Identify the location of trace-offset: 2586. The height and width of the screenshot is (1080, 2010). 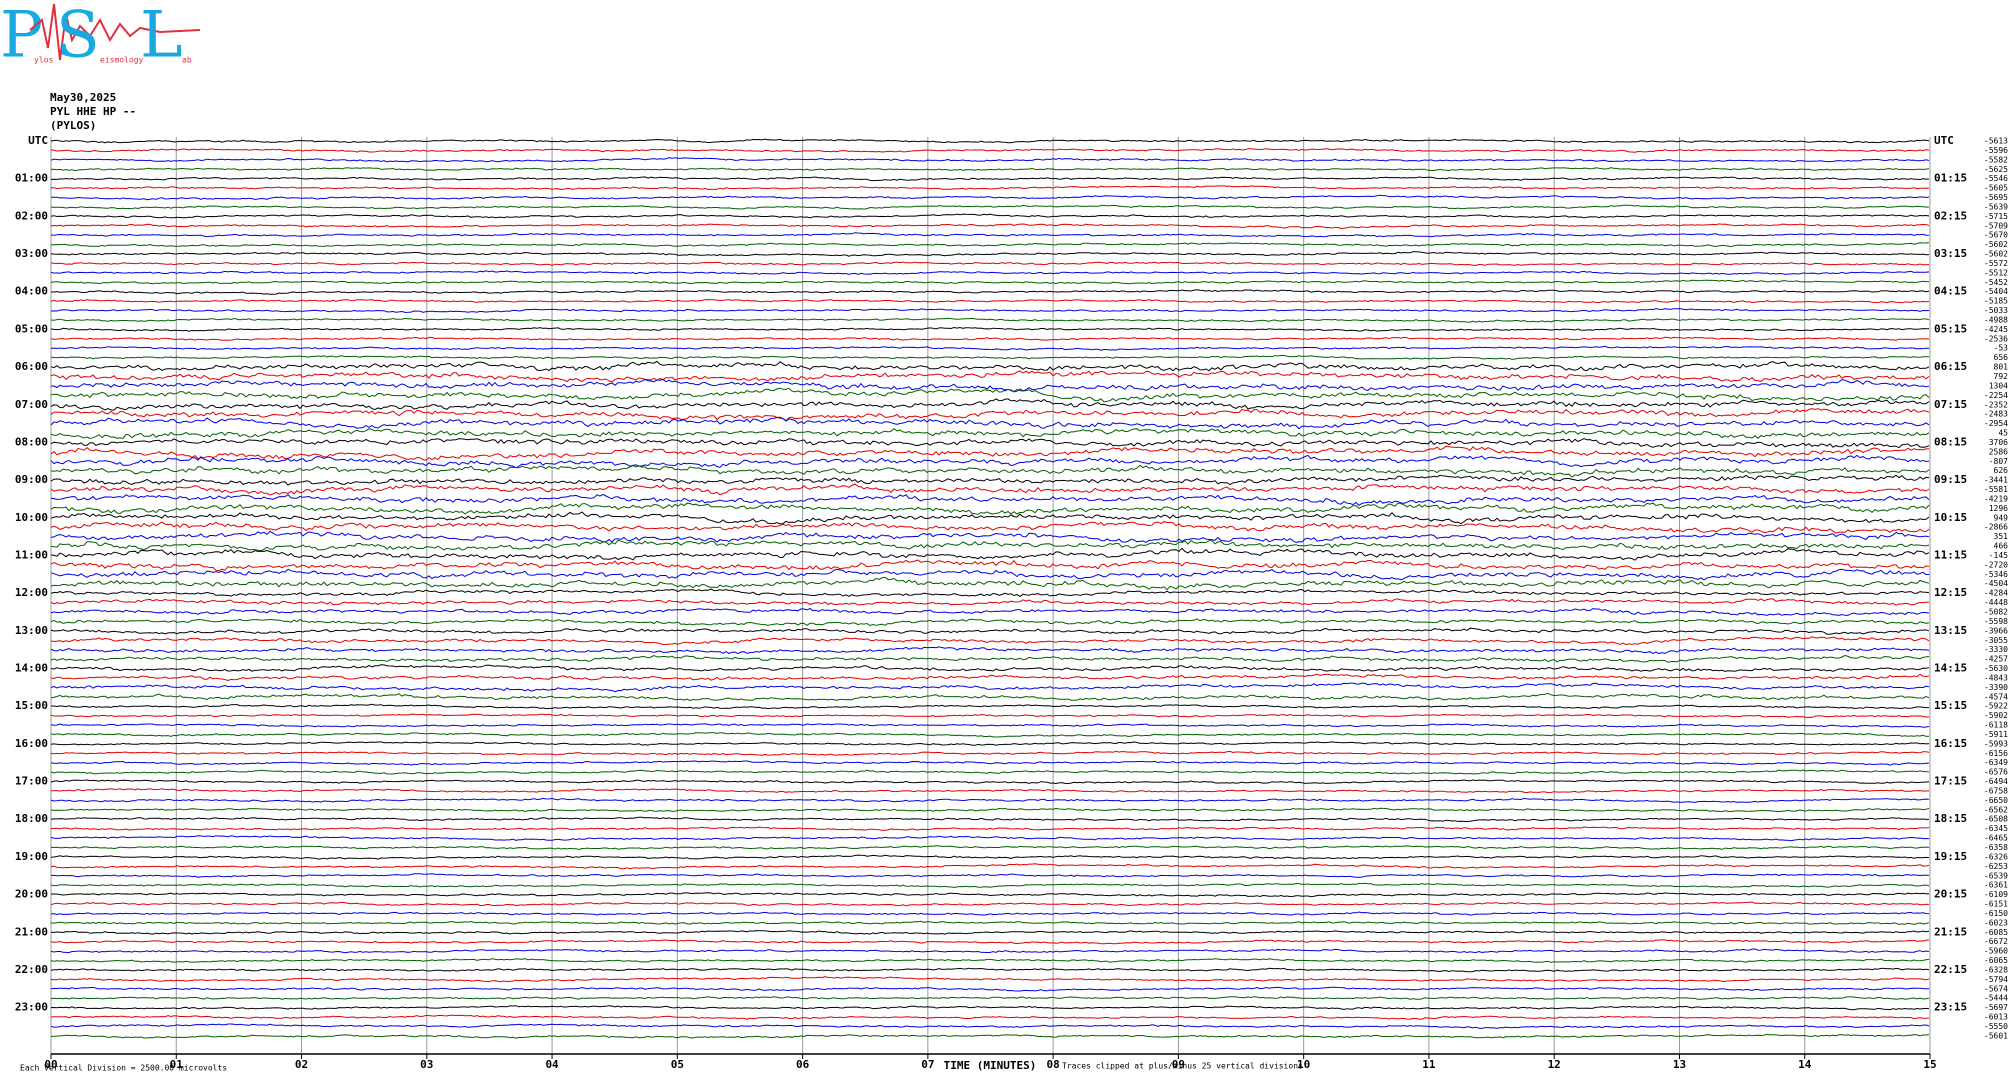
(1998, 451).